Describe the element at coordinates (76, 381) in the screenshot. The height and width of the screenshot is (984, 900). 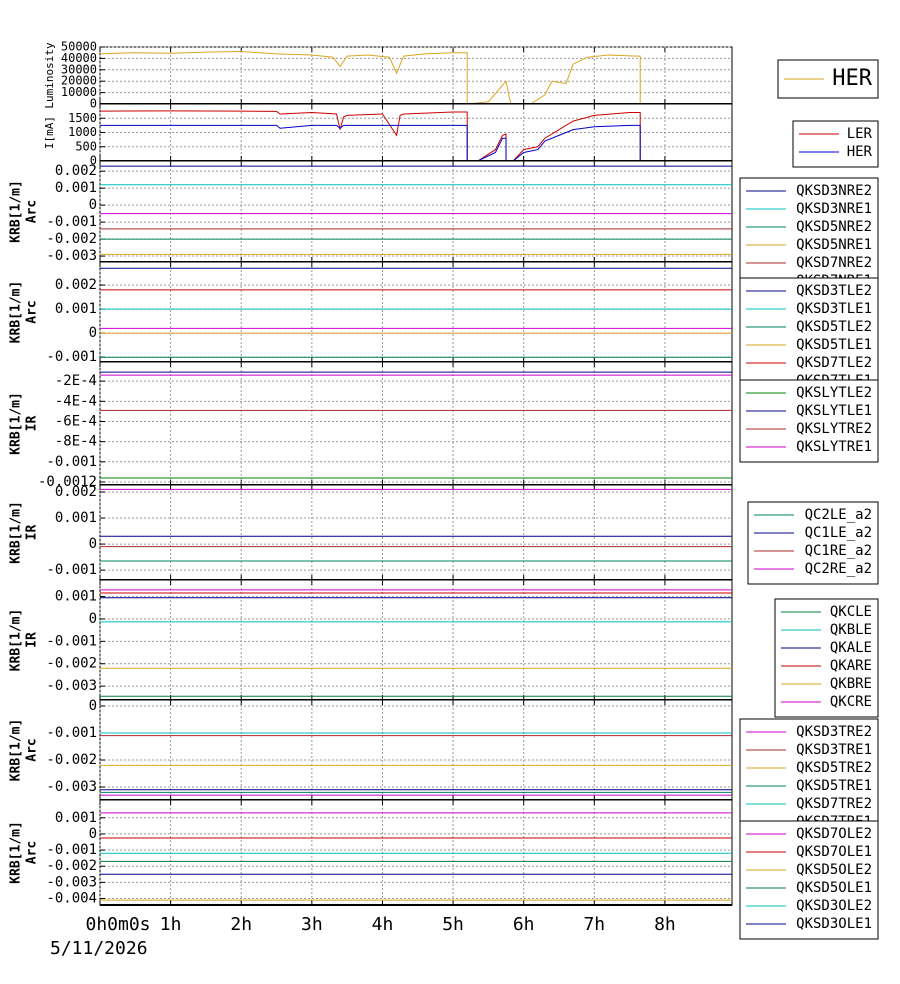
I see `y-tick-label: -2E-4` at that location.